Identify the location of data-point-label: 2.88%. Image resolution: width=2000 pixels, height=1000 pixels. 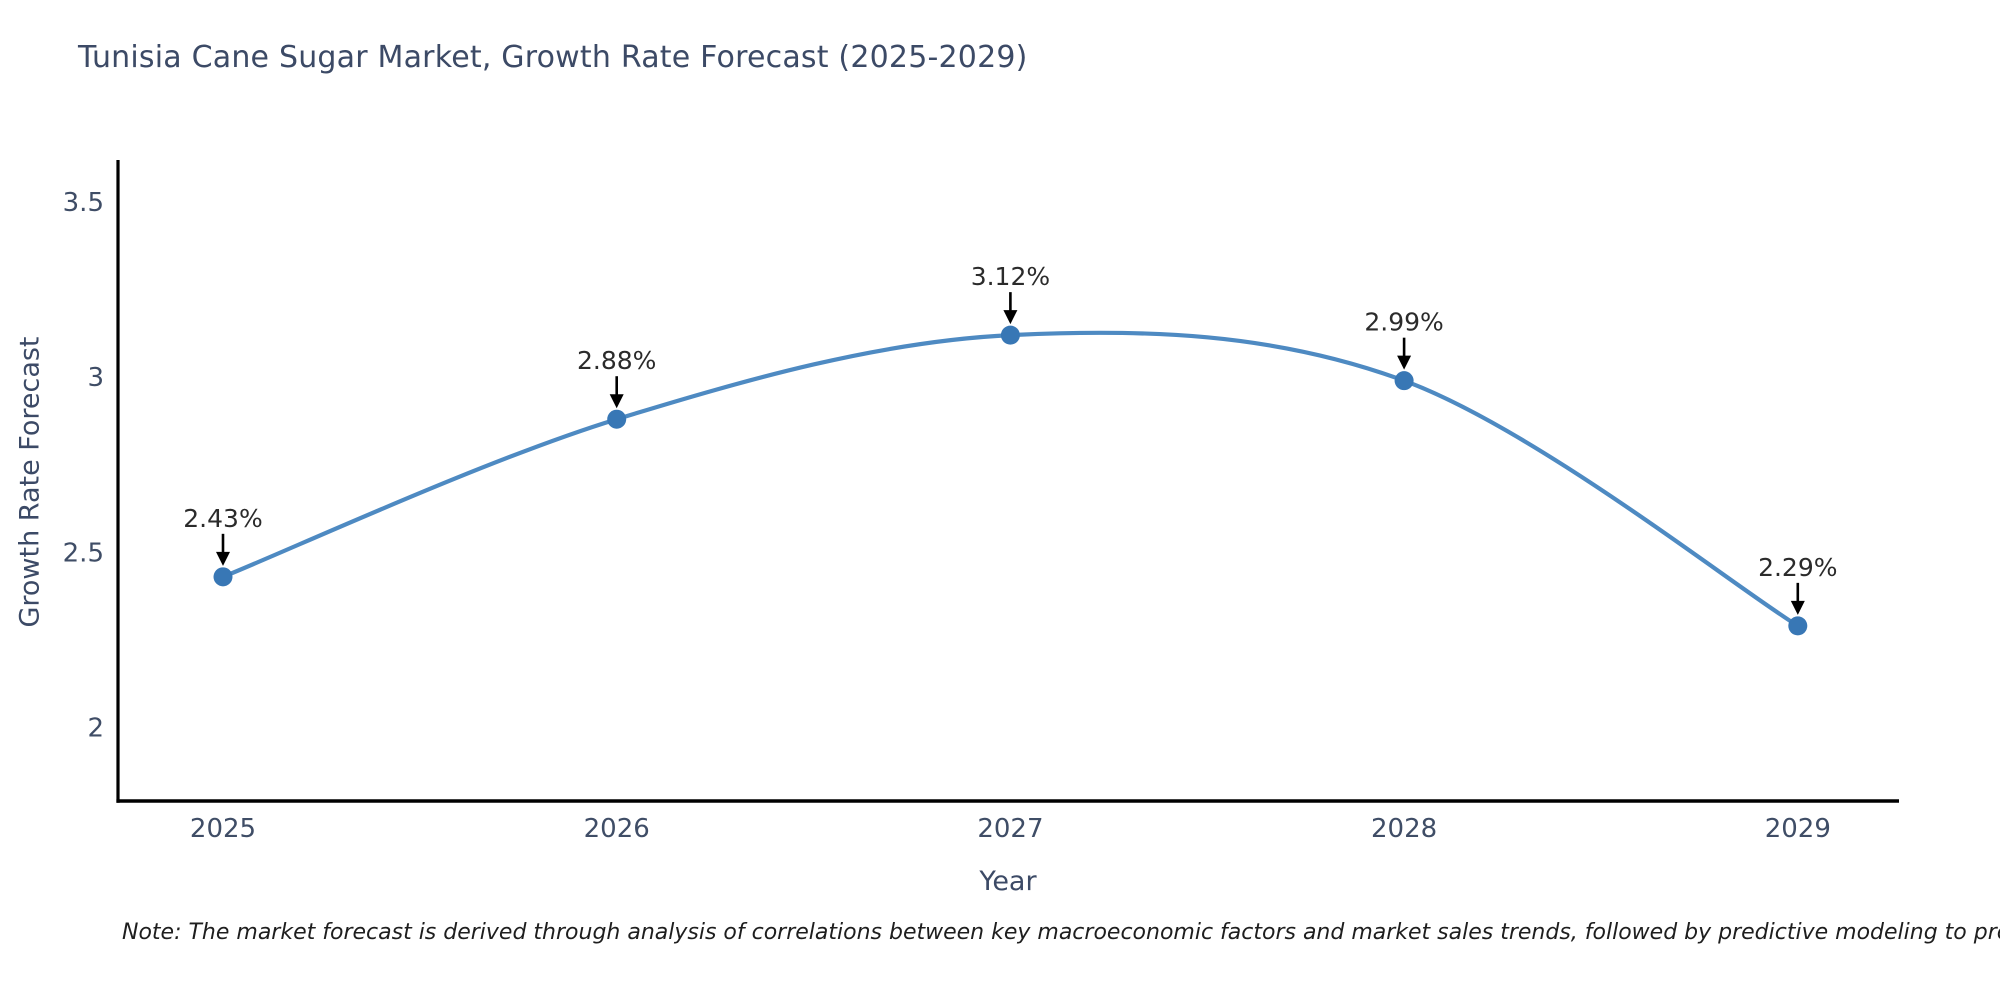
(616, 360).